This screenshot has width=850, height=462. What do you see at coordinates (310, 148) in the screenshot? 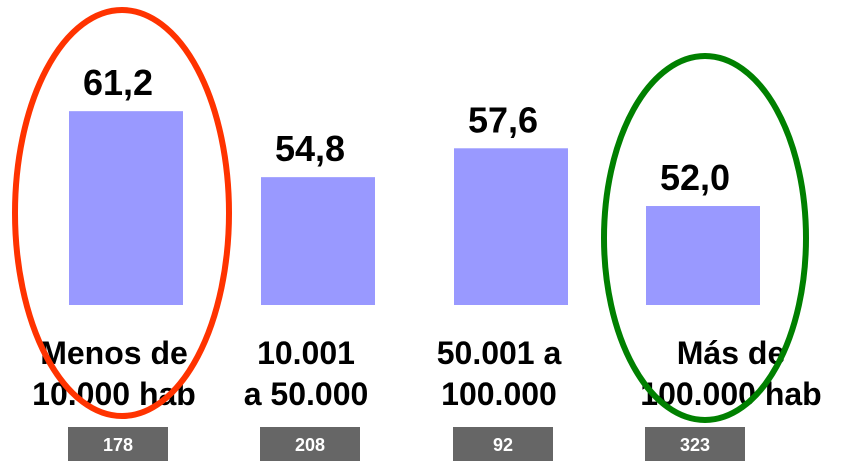
I see `value-label-1: 54,8` at bounding box center [310, 148].